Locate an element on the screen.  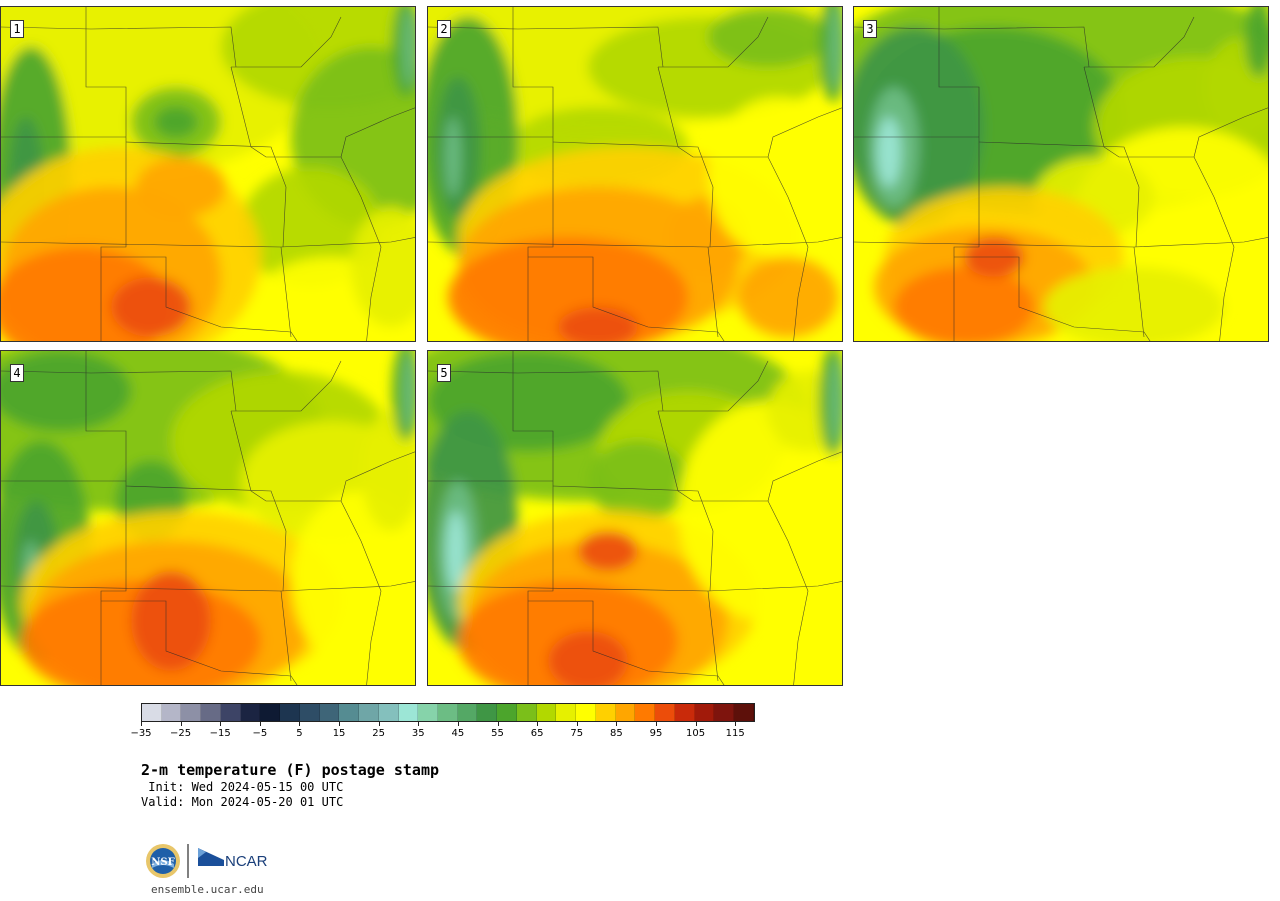
nsf-seal-icon: NSF is located at coordinates (163, 861).